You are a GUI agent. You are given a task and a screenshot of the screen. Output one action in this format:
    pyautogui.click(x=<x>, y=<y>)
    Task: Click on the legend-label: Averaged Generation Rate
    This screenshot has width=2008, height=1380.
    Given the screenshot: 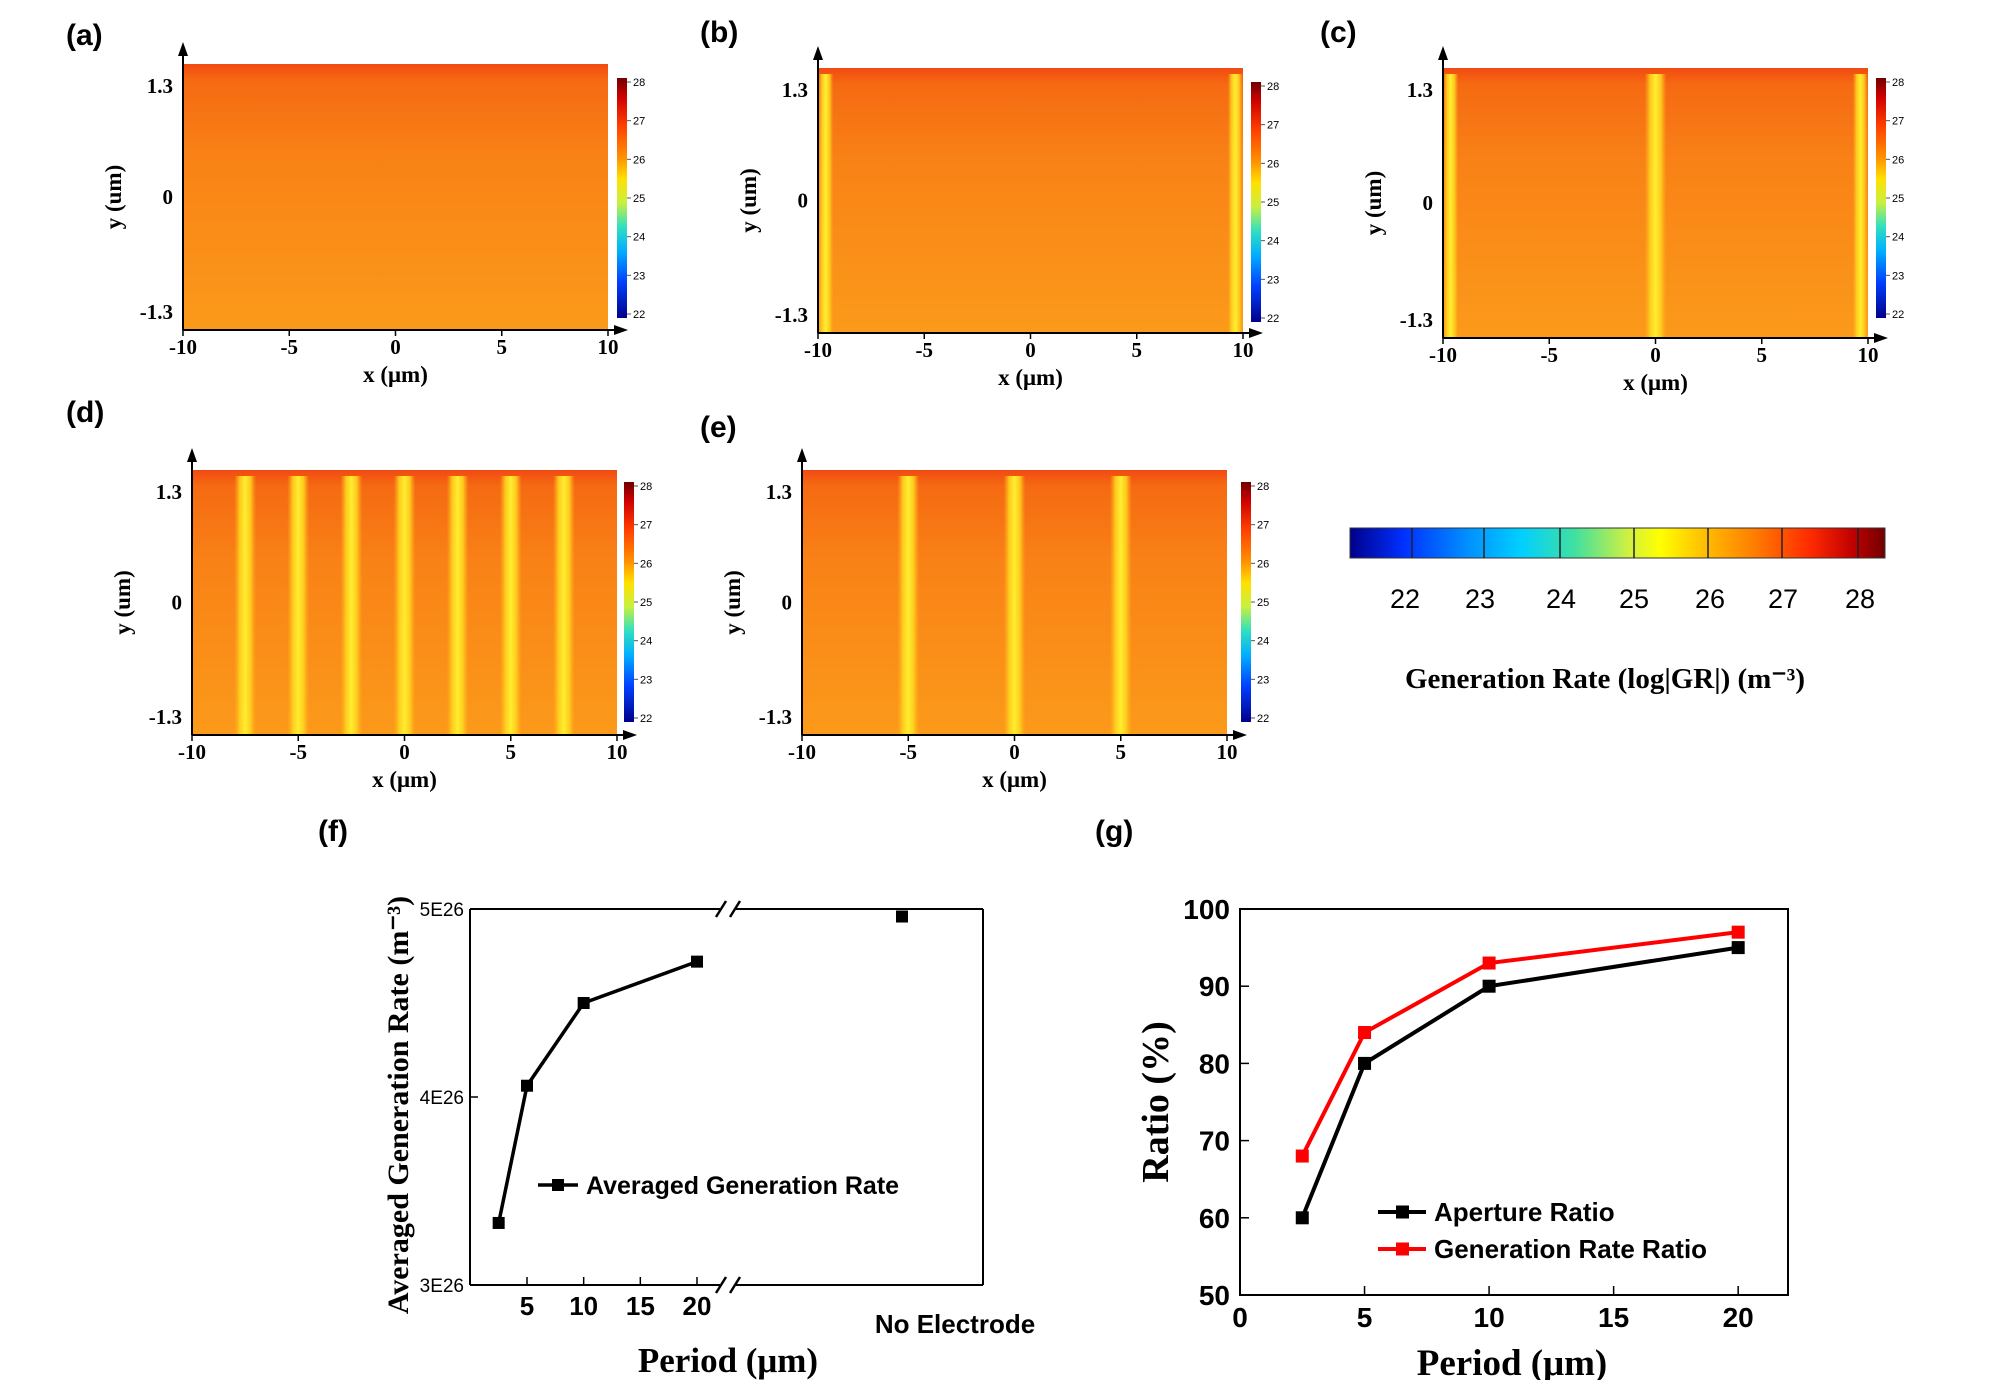 What is the action you would take?
    pyautogui.click(x=742, y=1186)
    